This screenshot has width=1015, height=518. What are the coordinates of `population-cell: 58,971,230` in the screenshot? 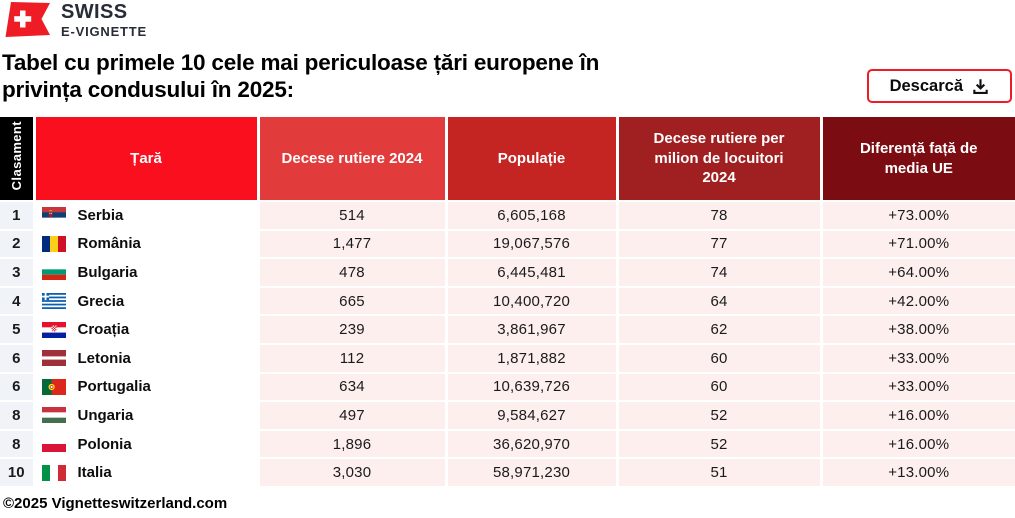 It's located at (531, 472).